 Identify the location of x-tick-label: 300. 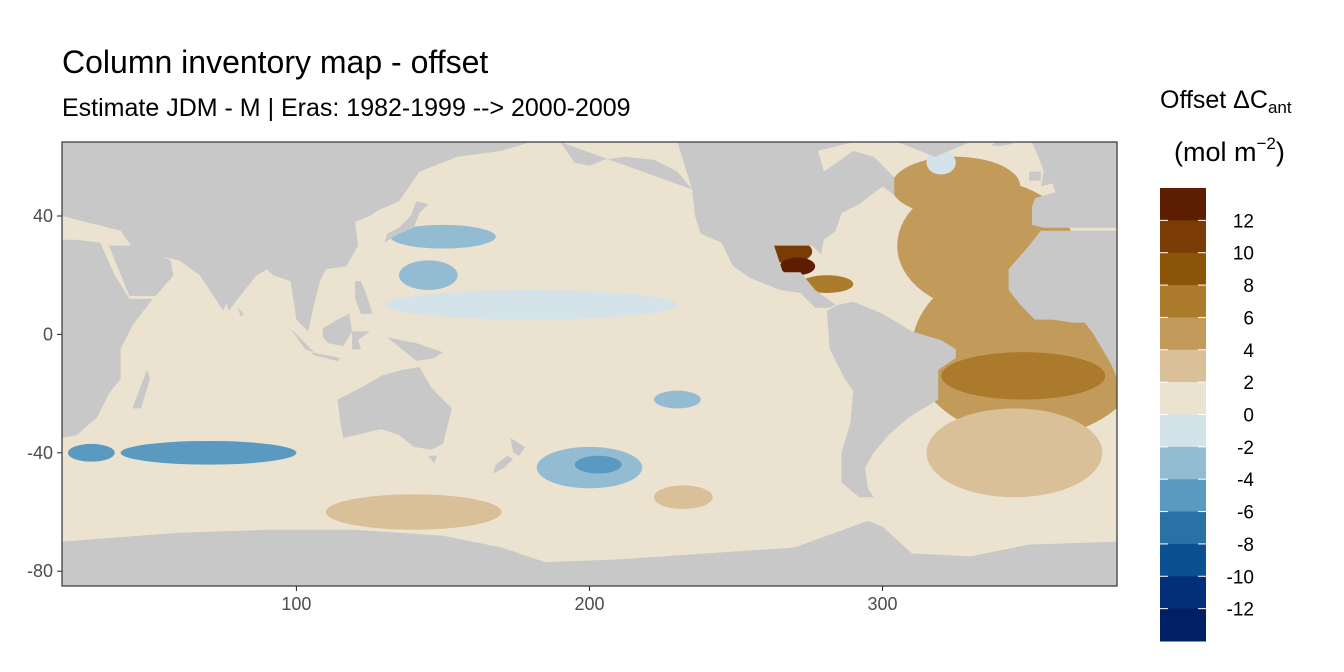
(883, 604).